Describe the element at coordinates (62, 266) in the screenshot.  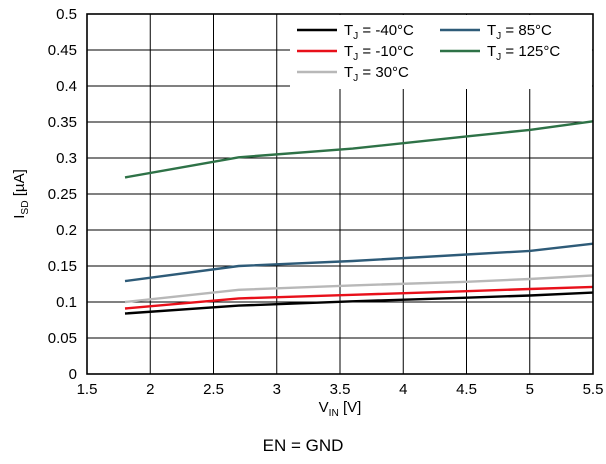
I see `y-tick-label: 0.15` at that location.